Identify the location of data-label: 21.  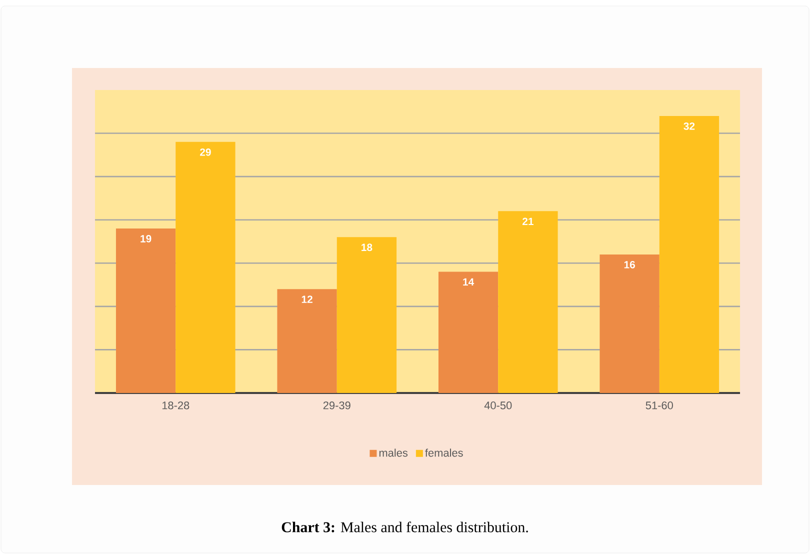
(528, 222).